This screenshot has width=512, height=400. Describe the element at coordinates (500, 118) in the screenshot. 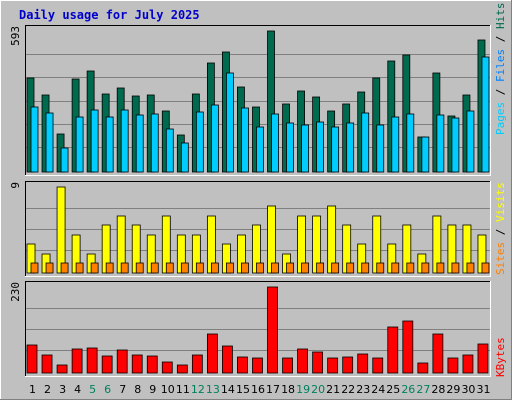

I see `legend-pages: Pages` at that location.